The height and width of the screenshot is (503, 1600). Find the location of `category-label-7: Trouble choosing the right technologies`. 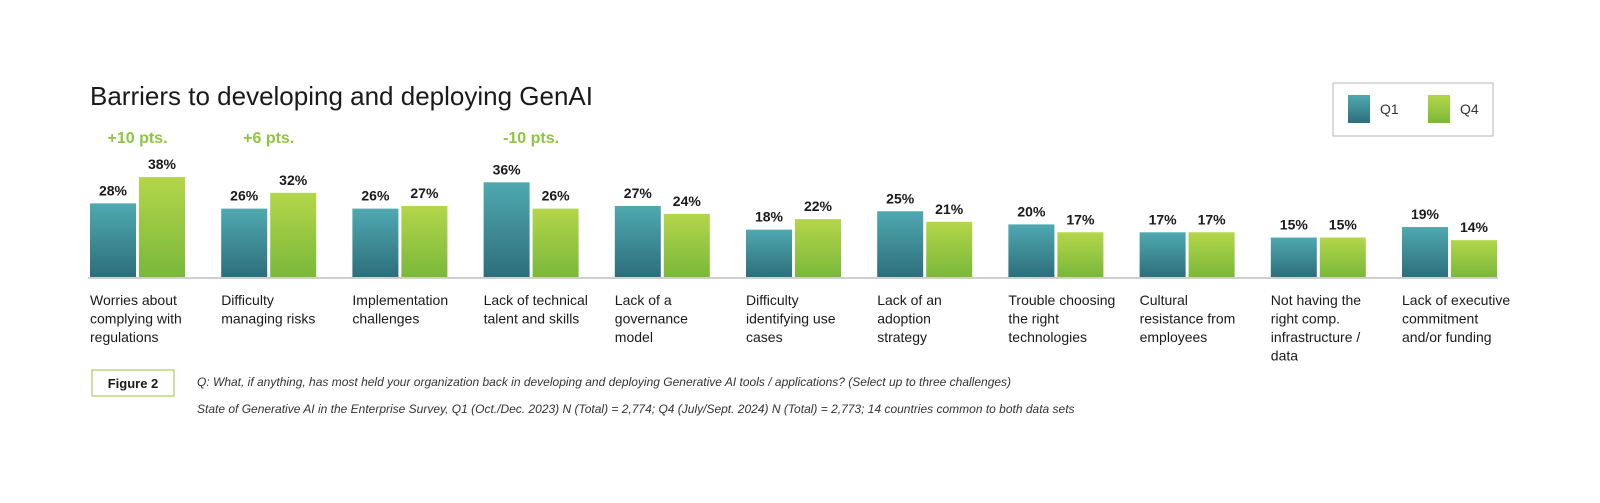

category-label-7: Trouble choosing the right technologies is located at coordinates (1061, 318).